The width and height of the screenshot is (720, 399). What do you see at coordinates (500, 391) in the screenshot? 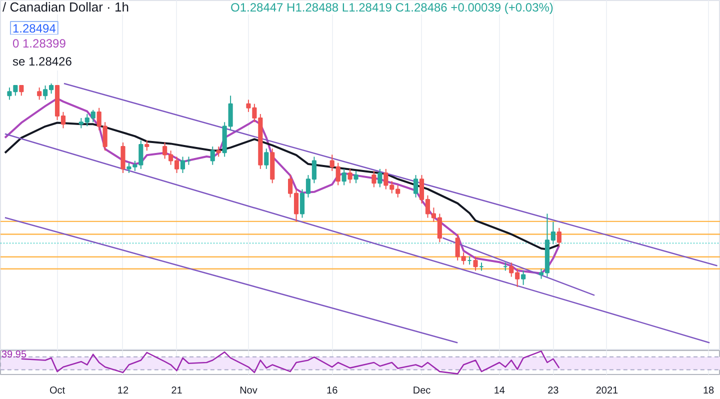
I see `x-tick-label: 14` at bounding box center [500, 391].